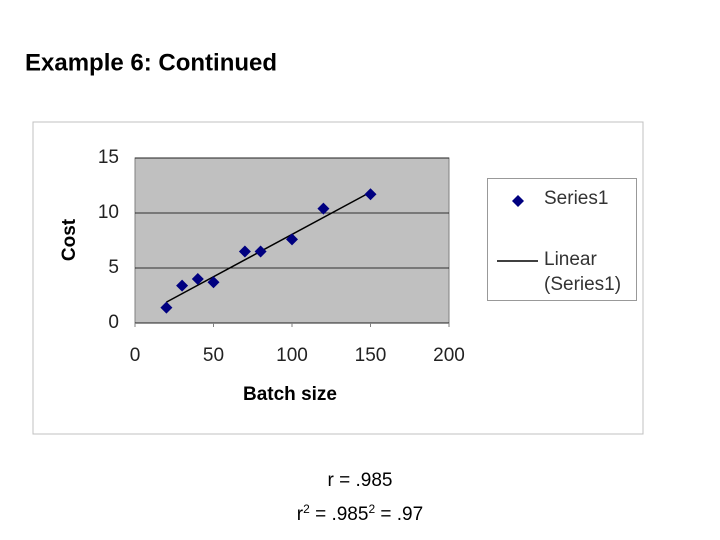 This screenshot has width=720, height=540. What do you see at coordinates (108, 157) in the screenshot?
I see `y-tick-label: 15` at bounding box center [108, 157].